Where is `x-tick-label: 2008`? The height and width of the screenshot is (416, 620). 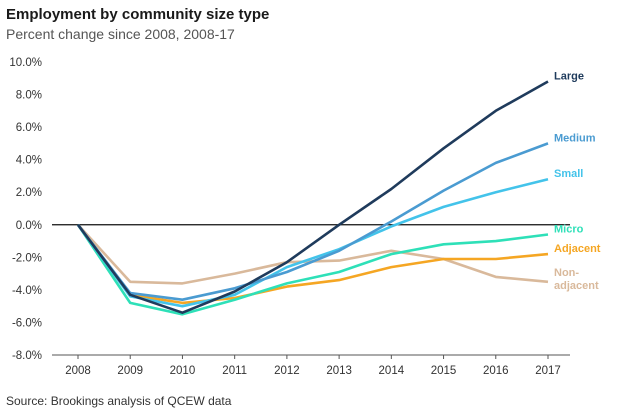
x-tick-label: 2008 is located at coordinates (78, 371).